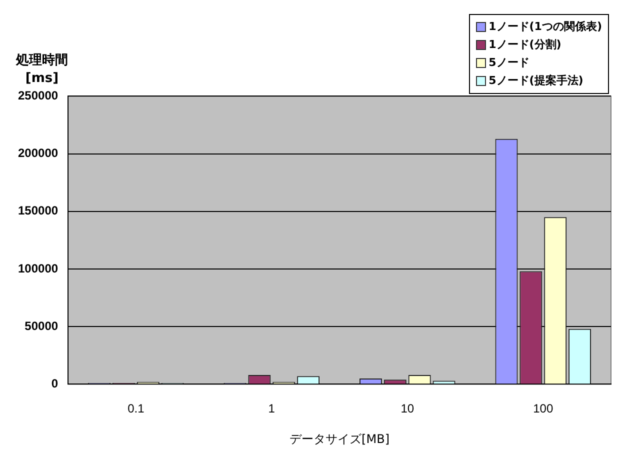 Image resolution: width=623 pixels, height=457 pixels. What do you see at coordinates (536, 81) in the screenshot?
I see `legend-label: 5ノード(提案手法)` at bounding box center [536, 81].